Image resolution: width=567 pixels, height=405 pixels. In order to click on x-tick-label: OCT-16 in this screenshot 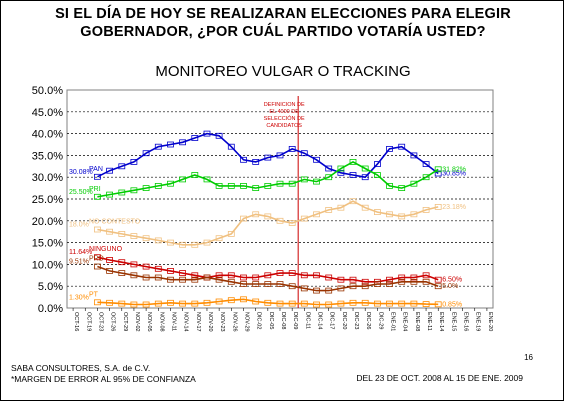, I will do `click(76, 321)`.